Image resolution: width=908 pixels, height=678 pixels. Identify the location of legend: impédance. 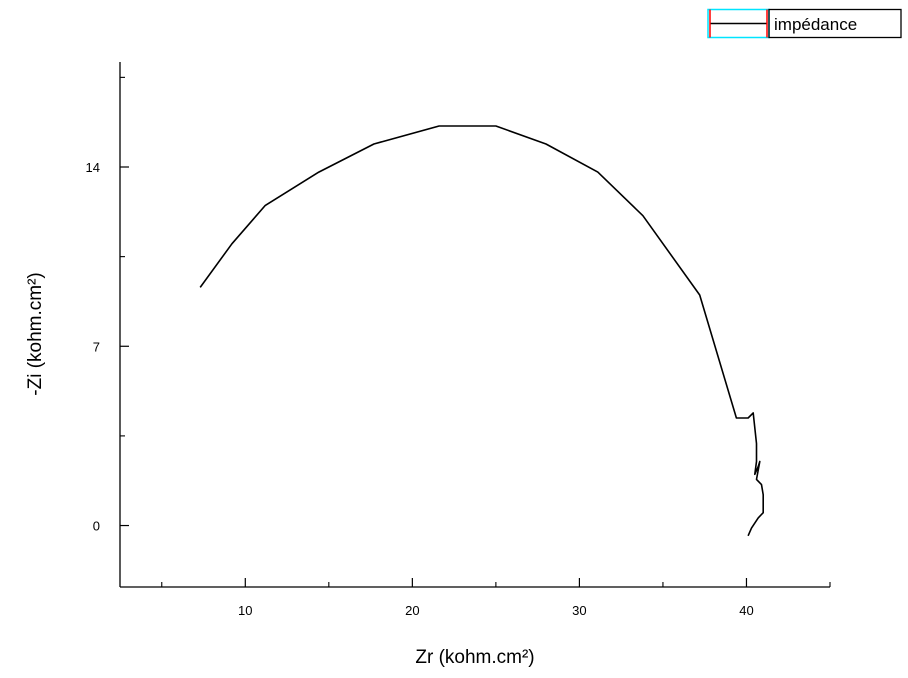
(804, 23).